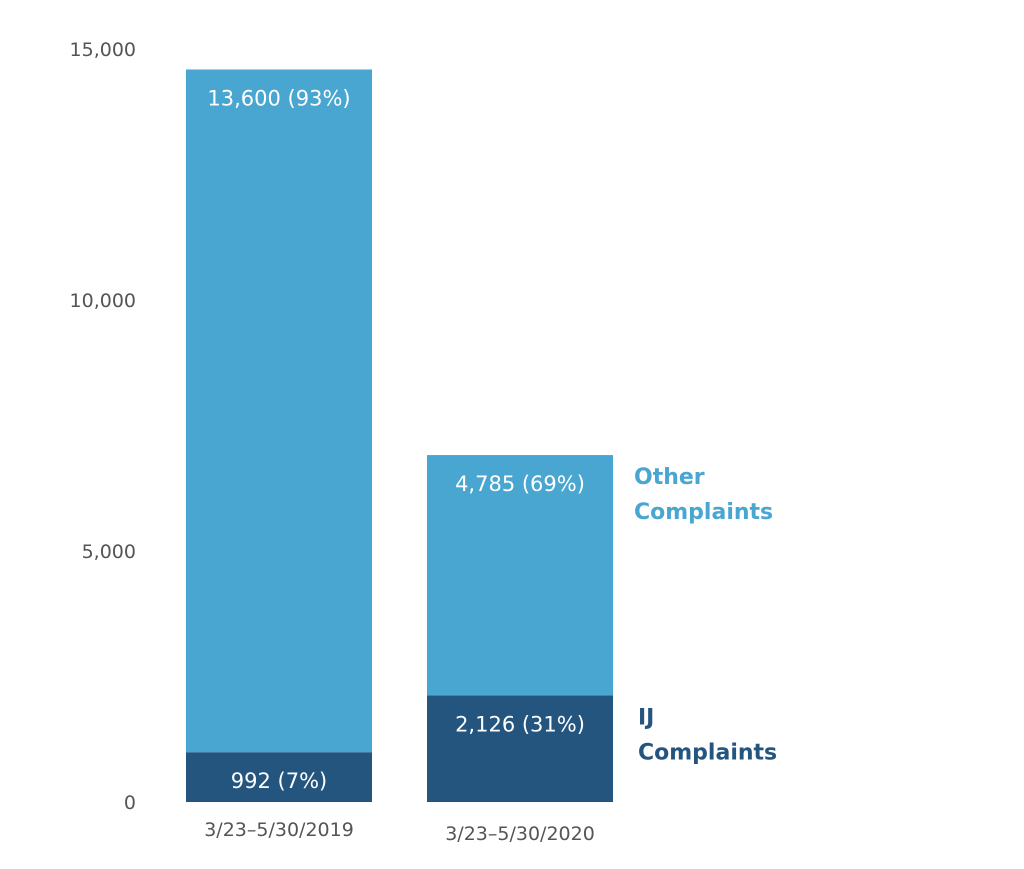 The height and width of the screenshot is (869, 1024). Describe the element at coordinates (520, 724) in the screenshot. I see `bar-value-label: 2,126 (31%)` at that location.